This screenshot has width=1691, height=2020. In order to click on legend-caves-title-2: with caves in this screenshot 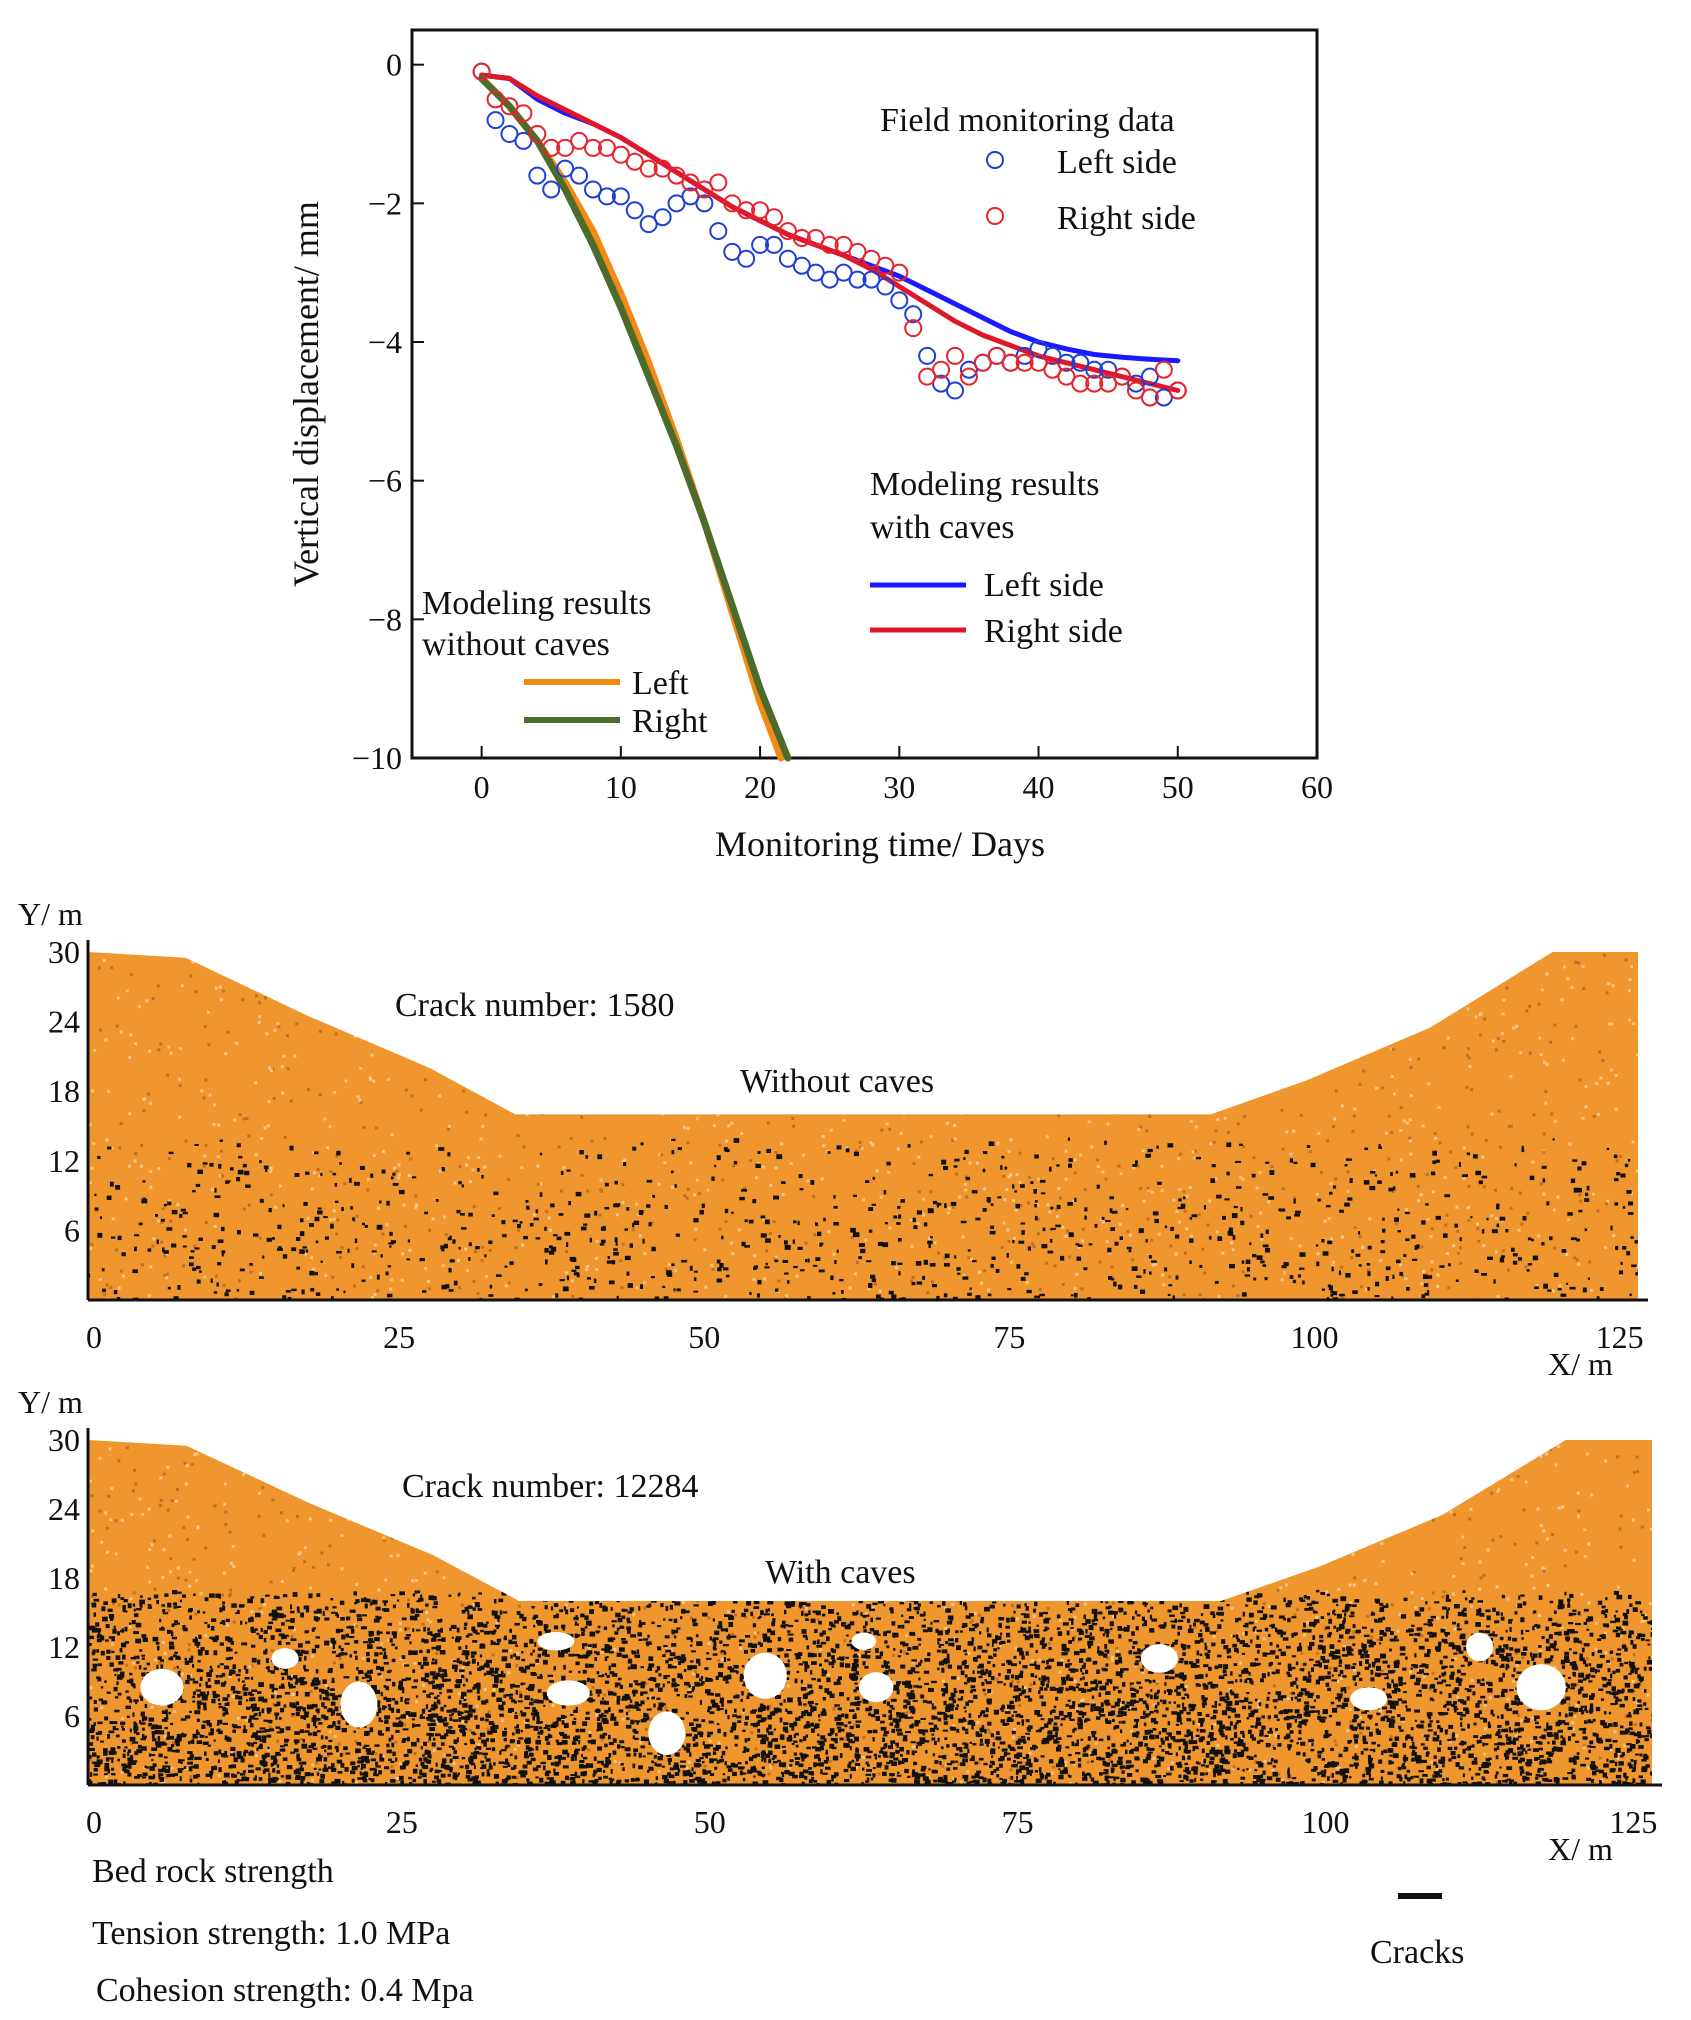, I will do `click(942, 527)`.